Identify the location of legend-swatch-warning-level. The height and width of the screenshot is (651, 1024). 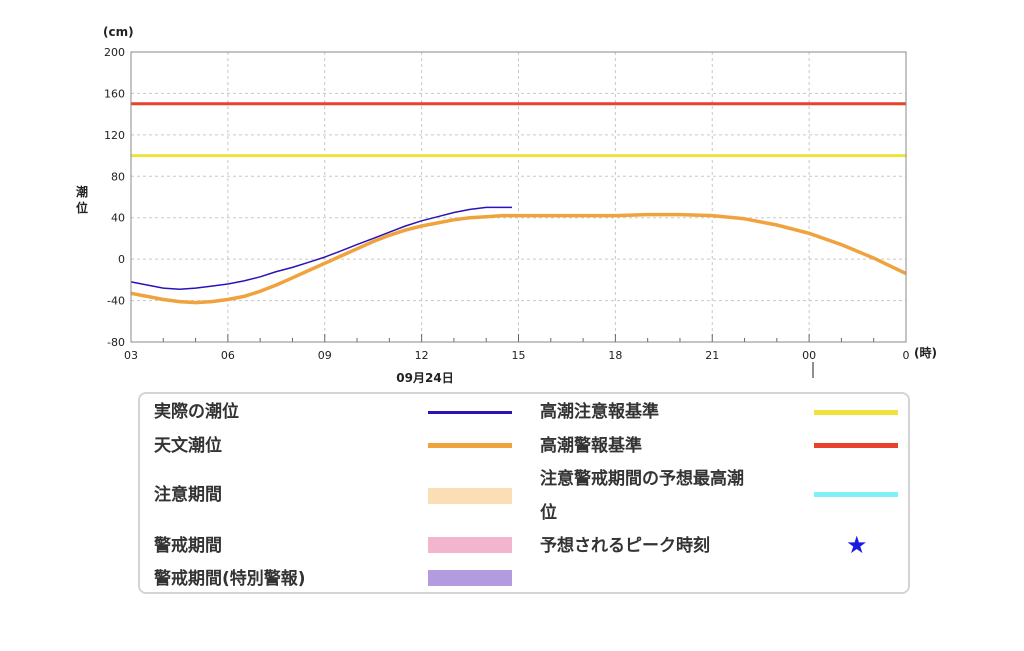
(856, 445).